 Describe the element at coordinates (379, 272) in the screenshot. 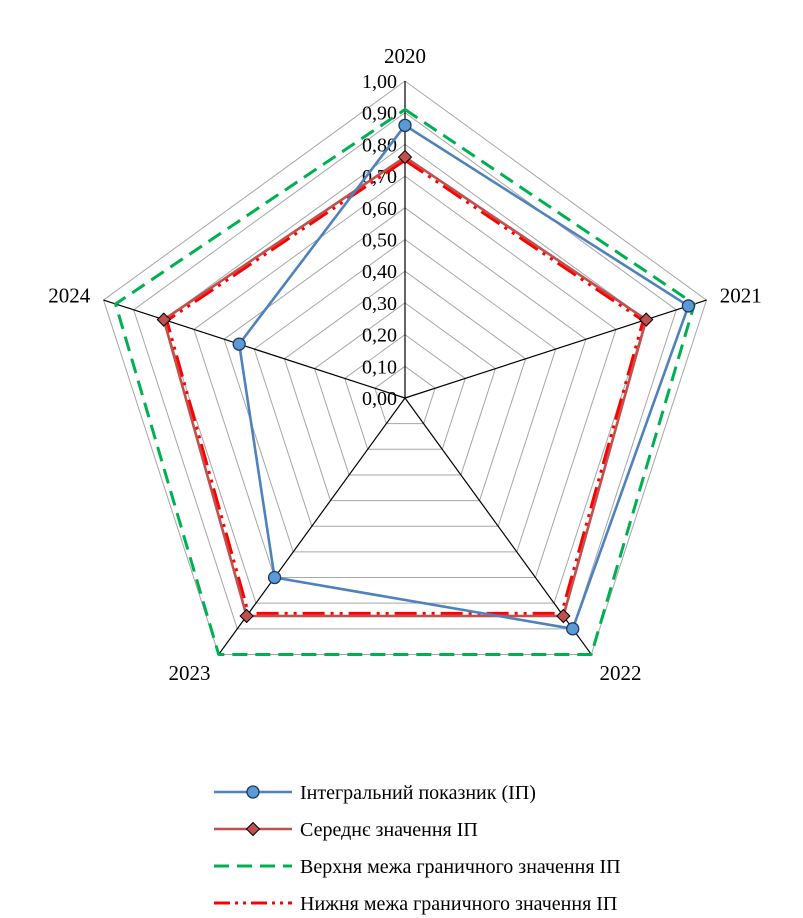

I see `radial-tick-label: 0,40` at that location.